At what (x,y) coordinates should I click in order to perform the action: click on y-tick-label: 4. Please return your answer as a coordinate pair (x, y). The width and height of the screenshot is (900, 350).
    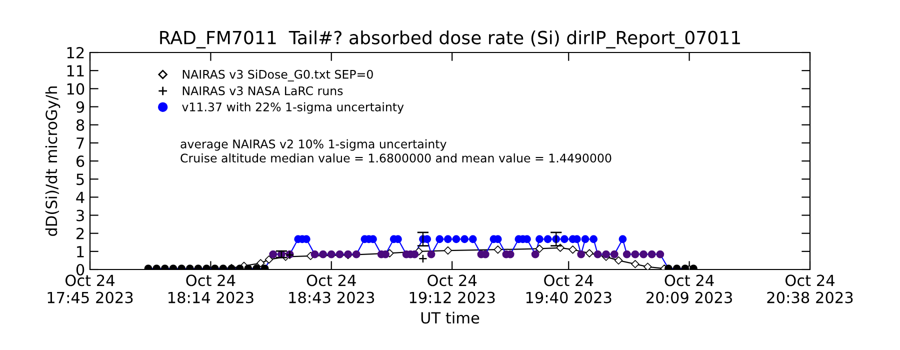
    Looking at the image, I should click on (80, 197).